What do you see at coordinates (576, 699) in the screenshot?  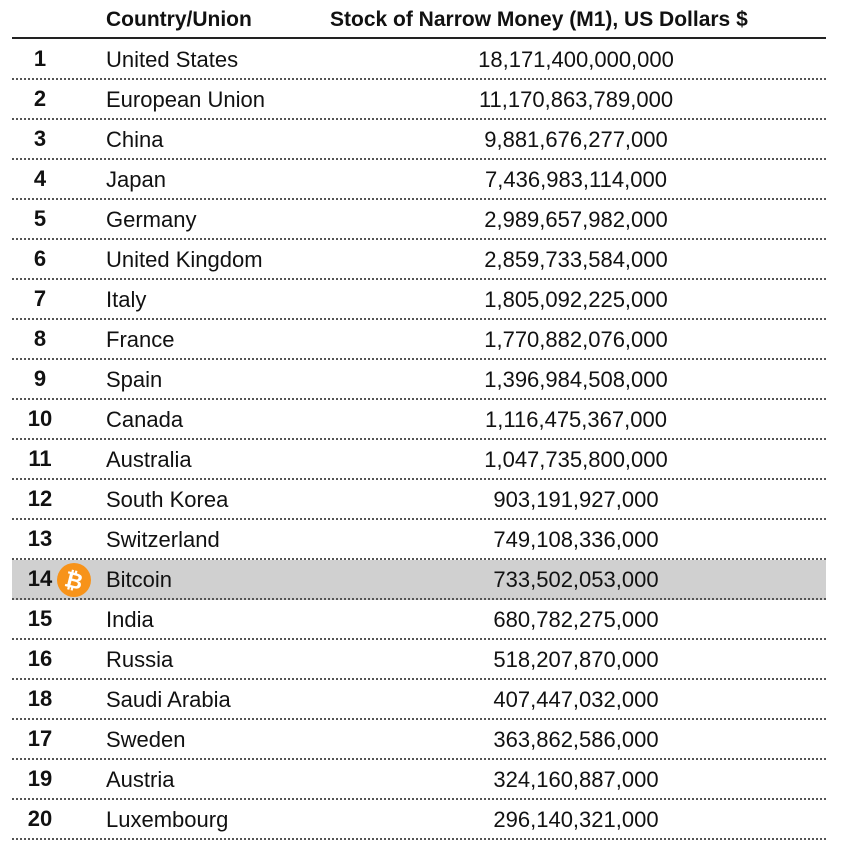 I see `m1-value: 407,447,032,000` at bounding box center [576, 699].